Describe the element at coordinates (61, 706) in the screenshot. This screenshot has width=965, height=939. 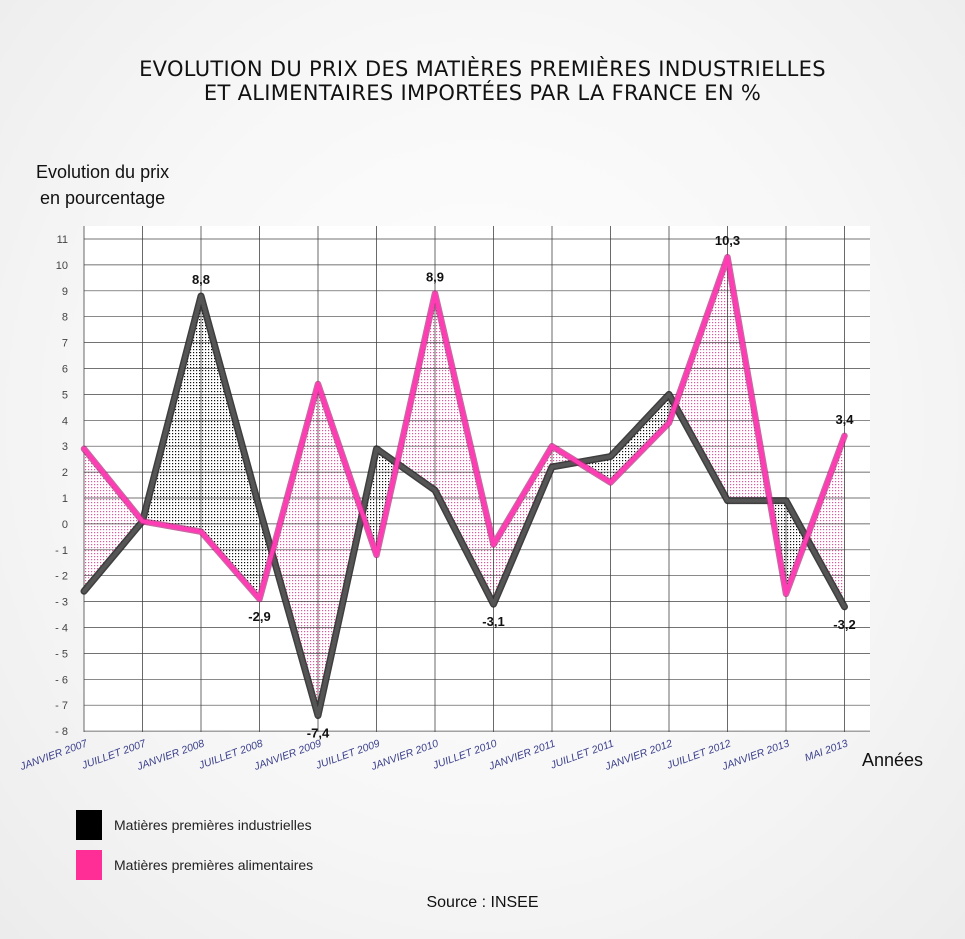
I see `y-tick-label: - 7` at that location.